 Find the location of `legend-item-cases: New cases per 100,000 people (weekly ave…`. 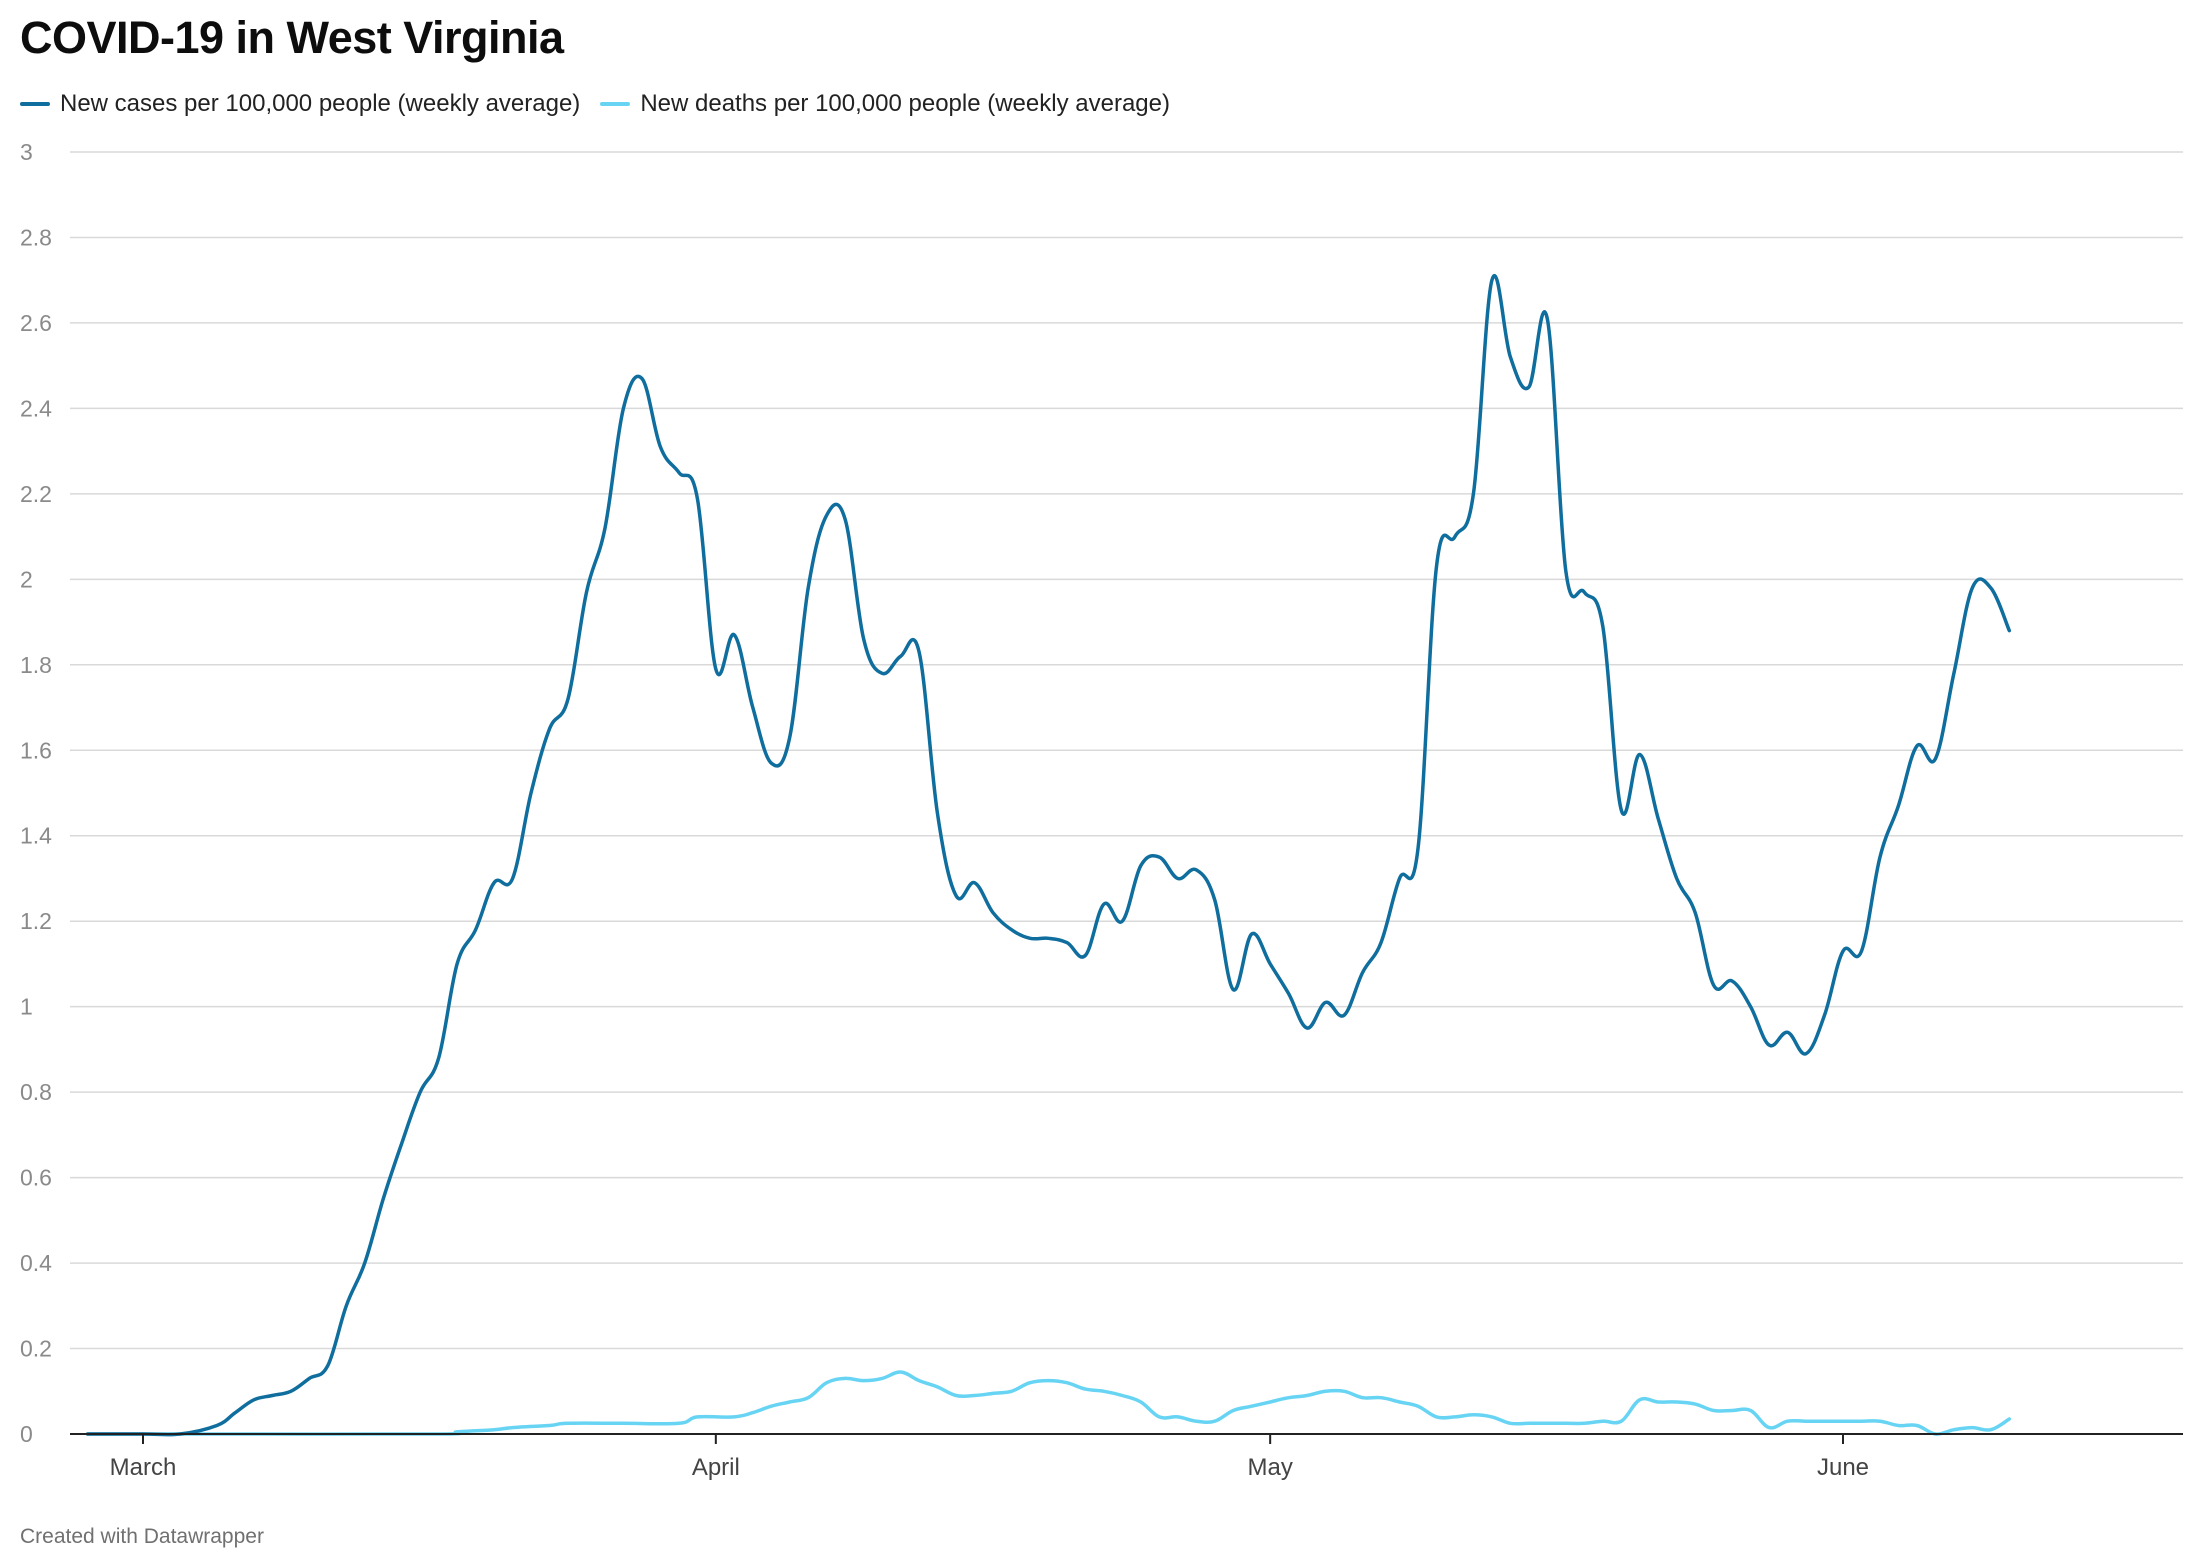

legend-item-cases: New cases per 100,000 people (weekly ave… is located at coordinates (300, 104).